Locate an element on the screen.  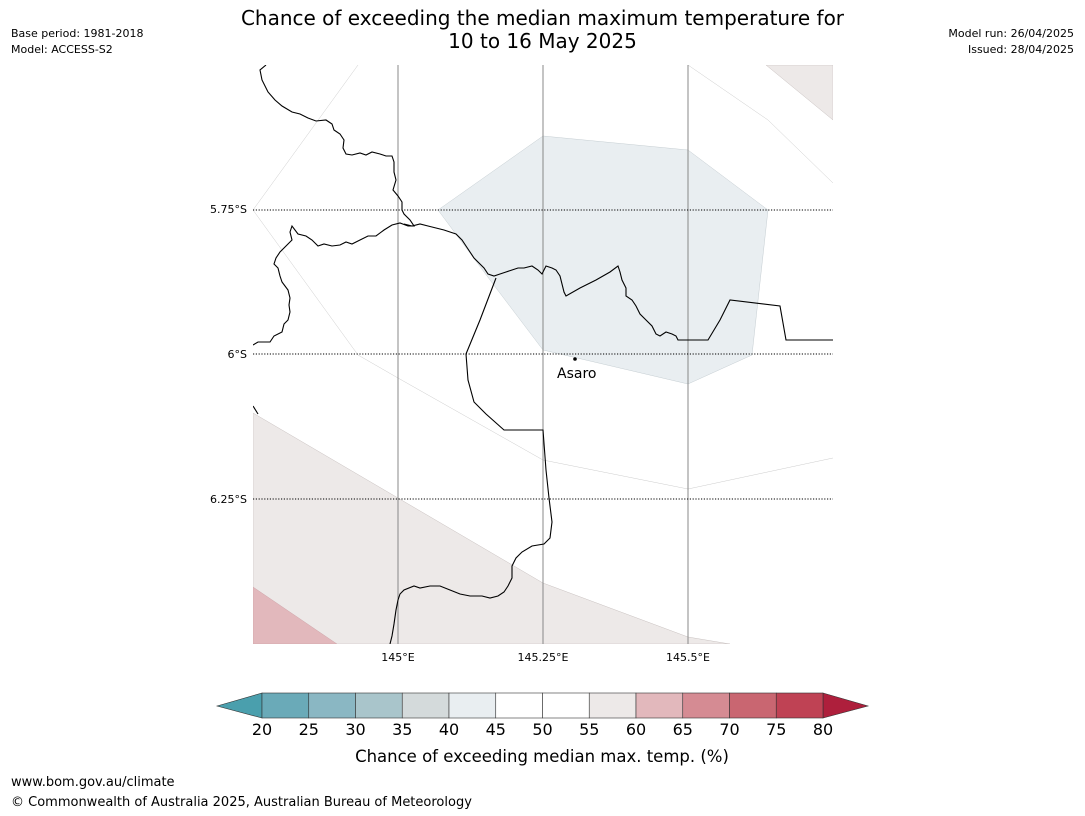
colorbar-tick-label: 40 is located at coordinates (449, 729).